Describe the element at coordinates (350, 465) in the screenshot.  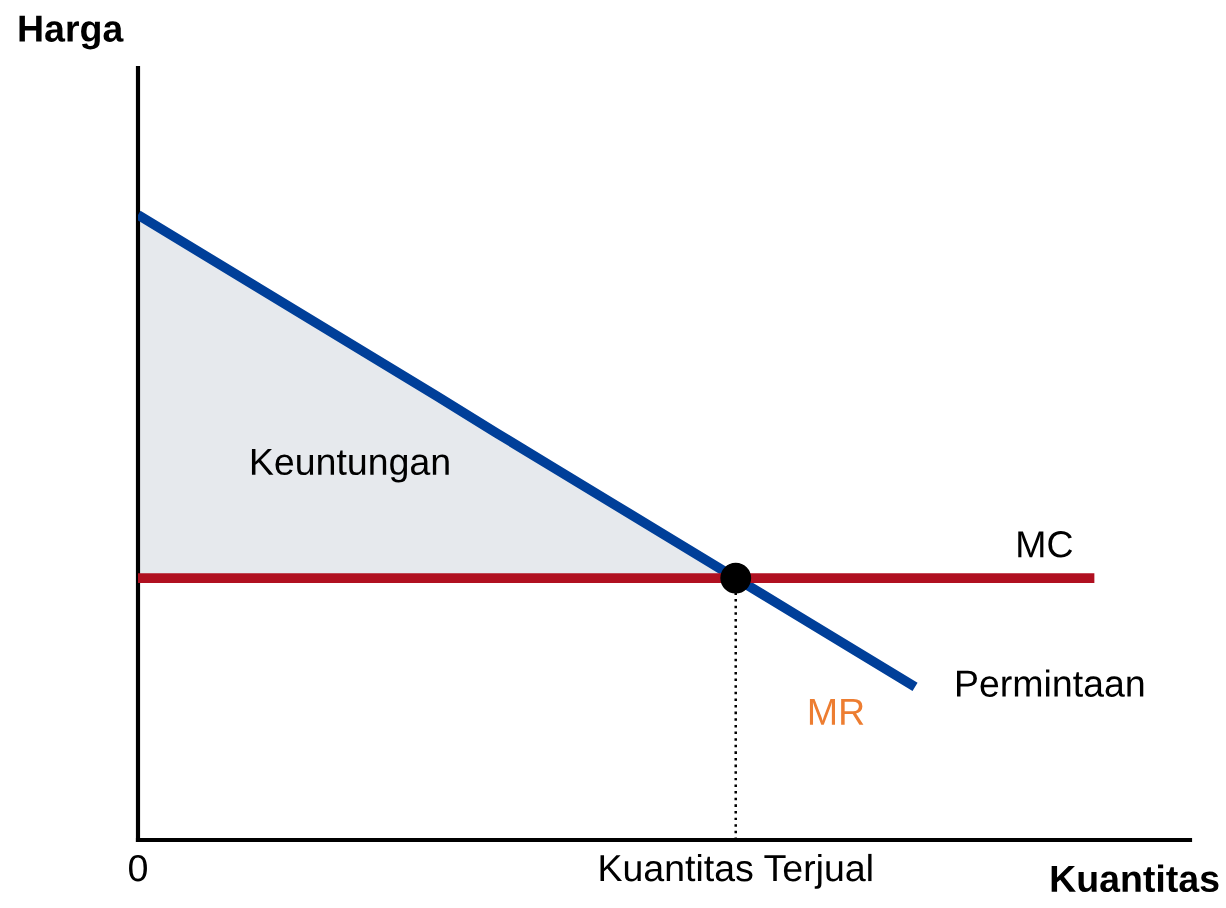
I see `annotation: Keuntungan` at that location.